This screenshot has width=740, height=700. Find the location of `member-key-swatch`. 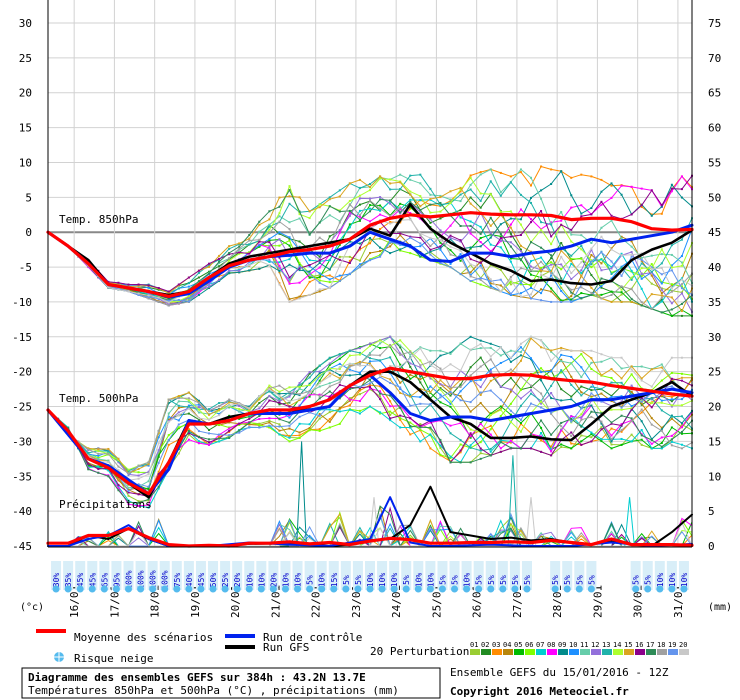

member-key-swatch is located at coordinates (629, 652).